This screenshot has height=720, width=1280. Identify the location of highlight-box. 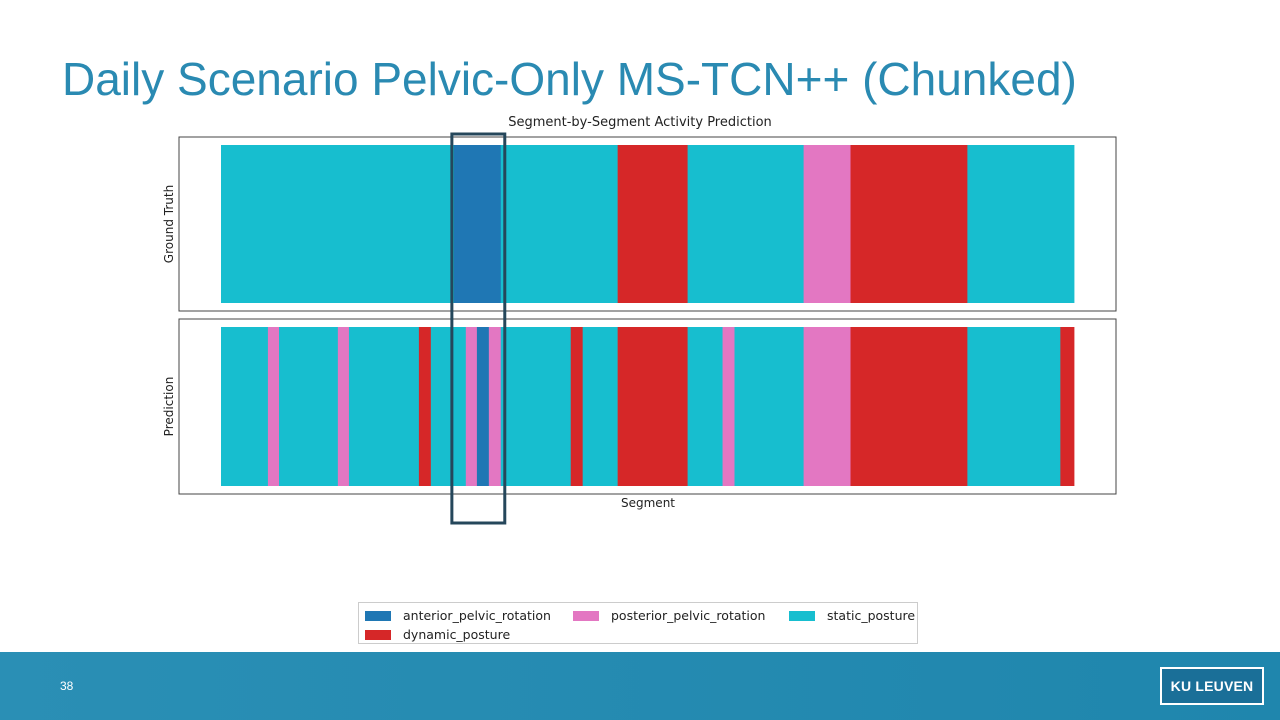
(478, 328).